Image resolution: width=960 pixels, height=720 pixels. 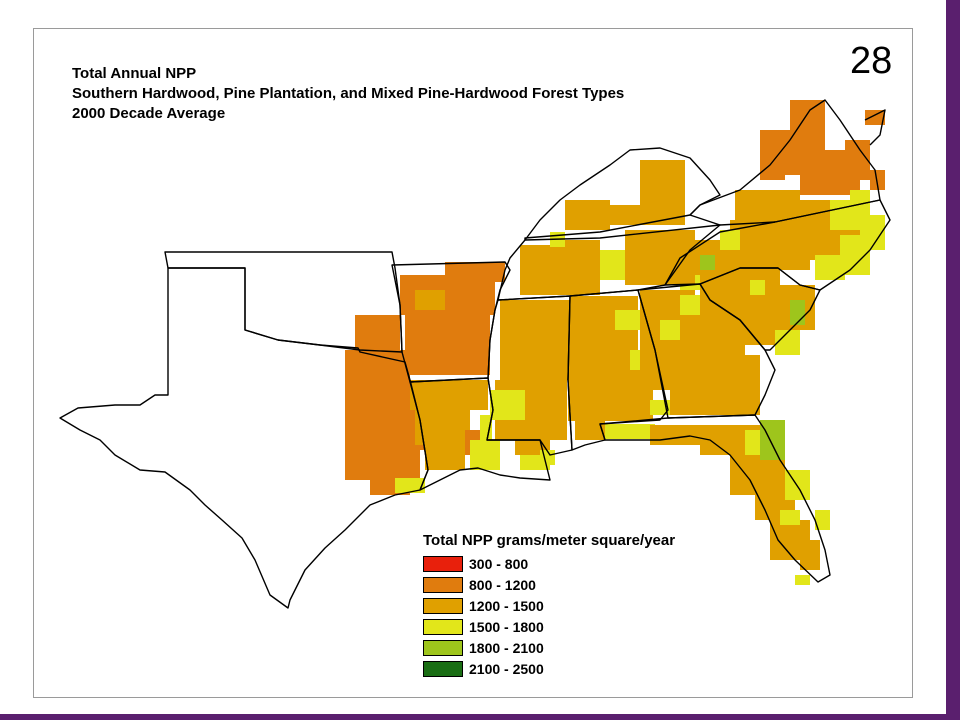 What do you see at coordinates (871, 61) in the screenshot?
I see `slide-number: 28` at bounding box center [871, 61].